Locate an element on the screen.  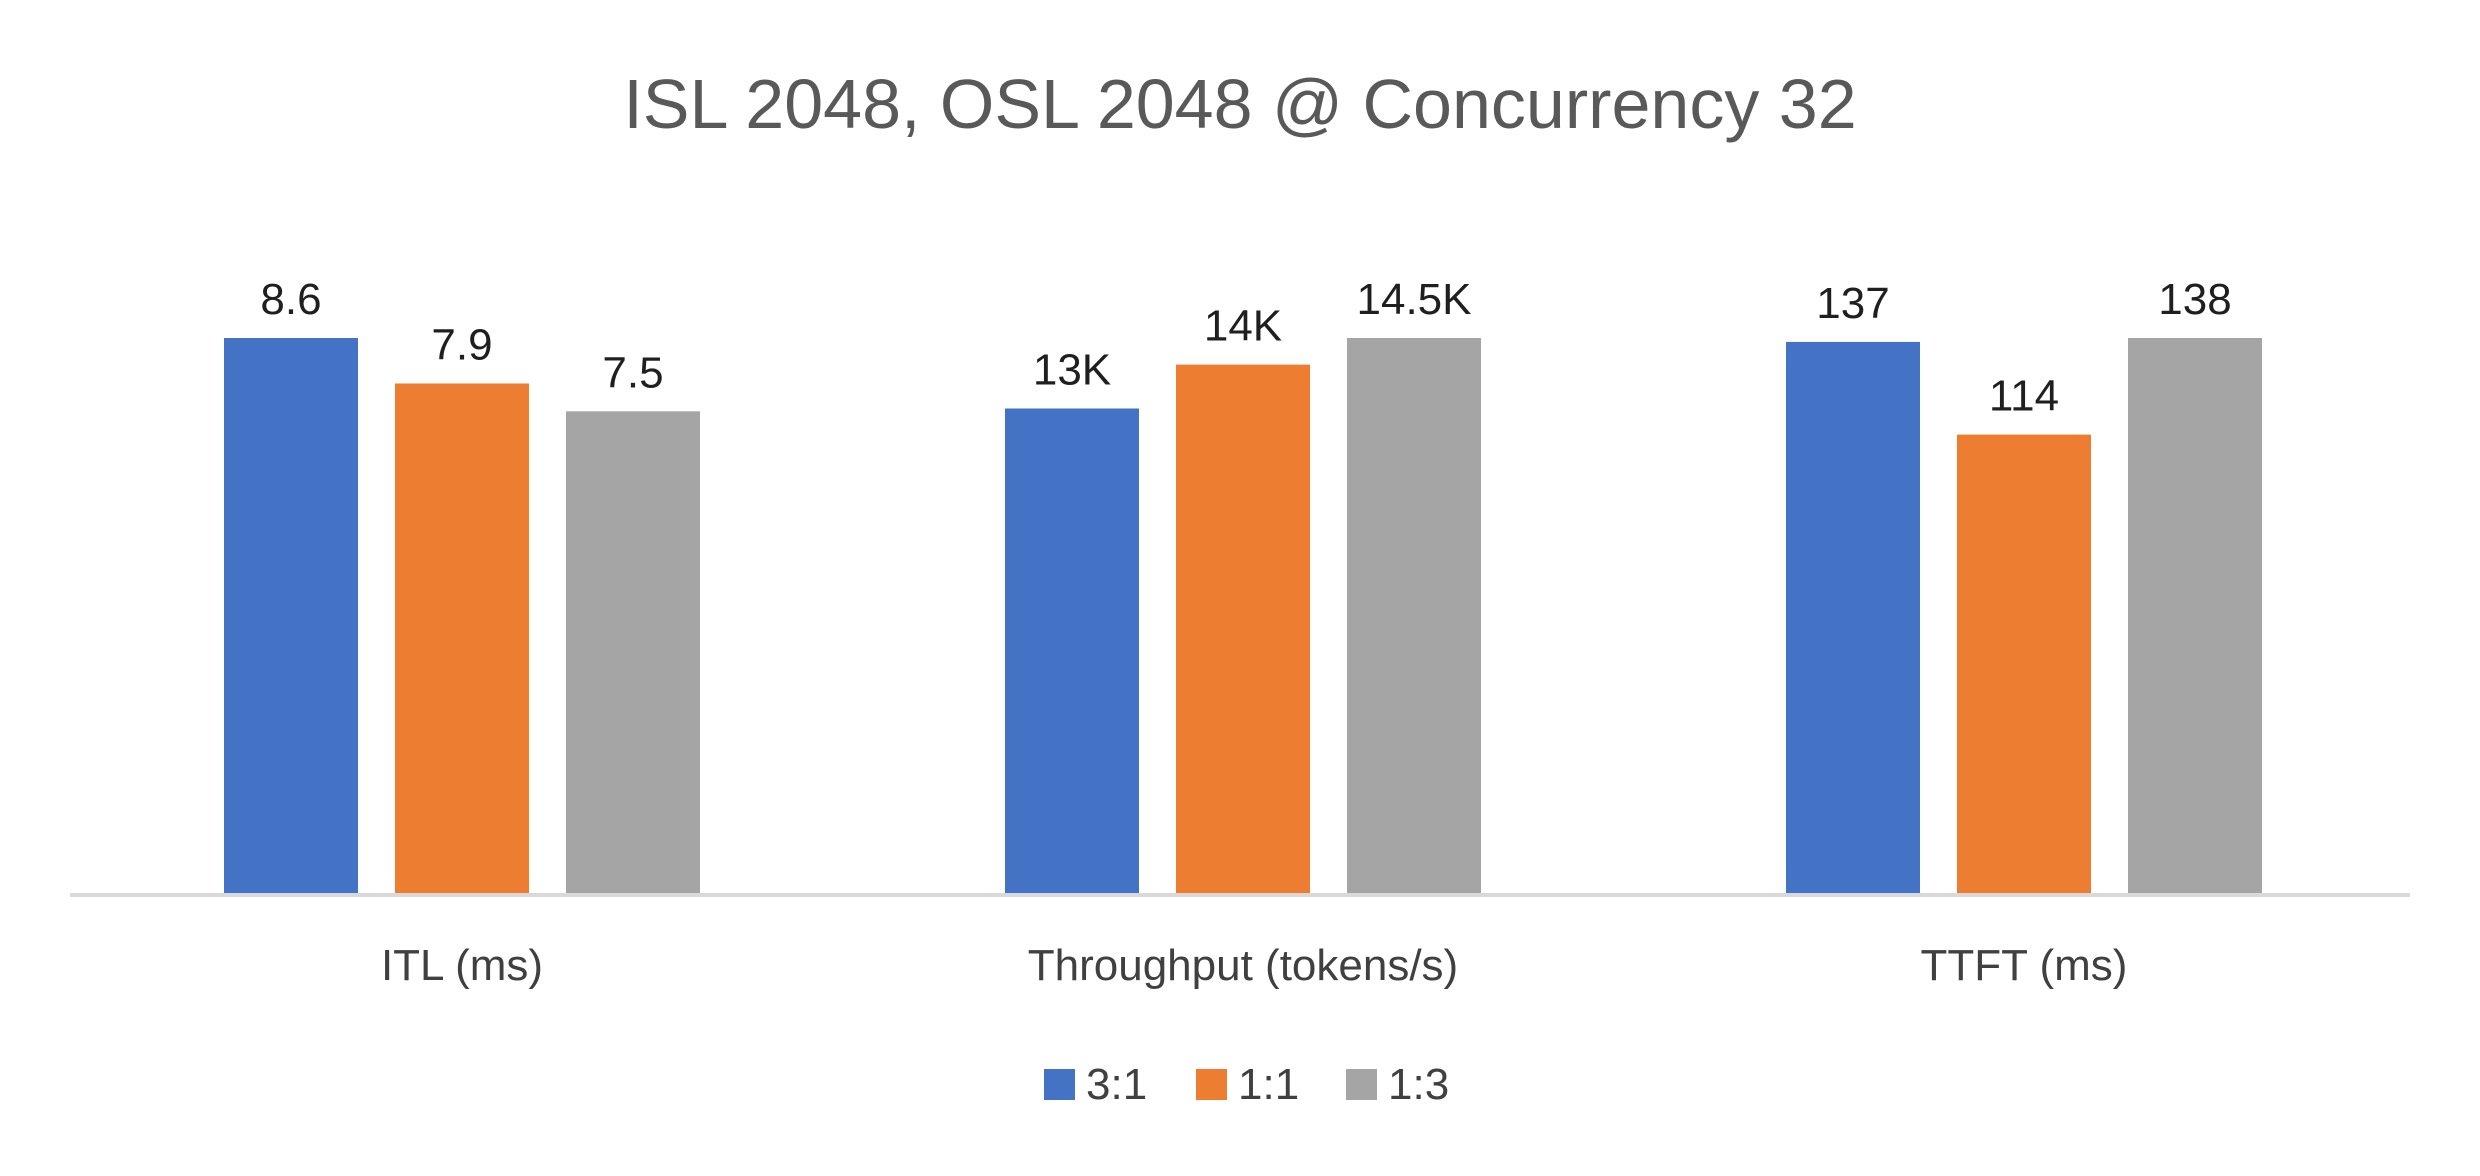
data-label-itl-ms-series-1-1: 7.9 is located at coordinates (461, 345).